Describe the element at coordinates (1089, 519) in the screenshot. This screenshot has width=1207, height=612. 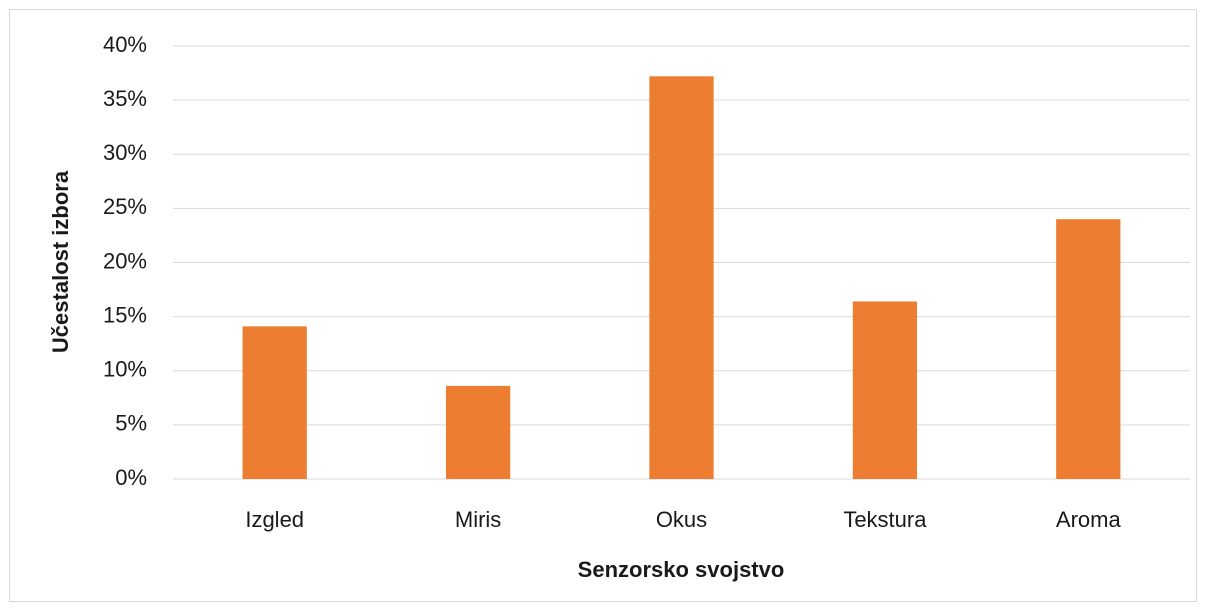
I see `x-tick-label: Aroma` at that location.